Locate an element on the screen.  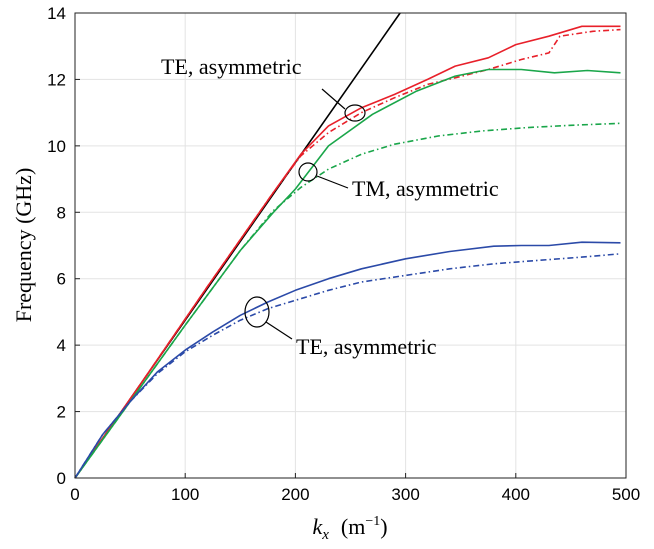
annotation-leader-tm is located at coordinates (332, 182).